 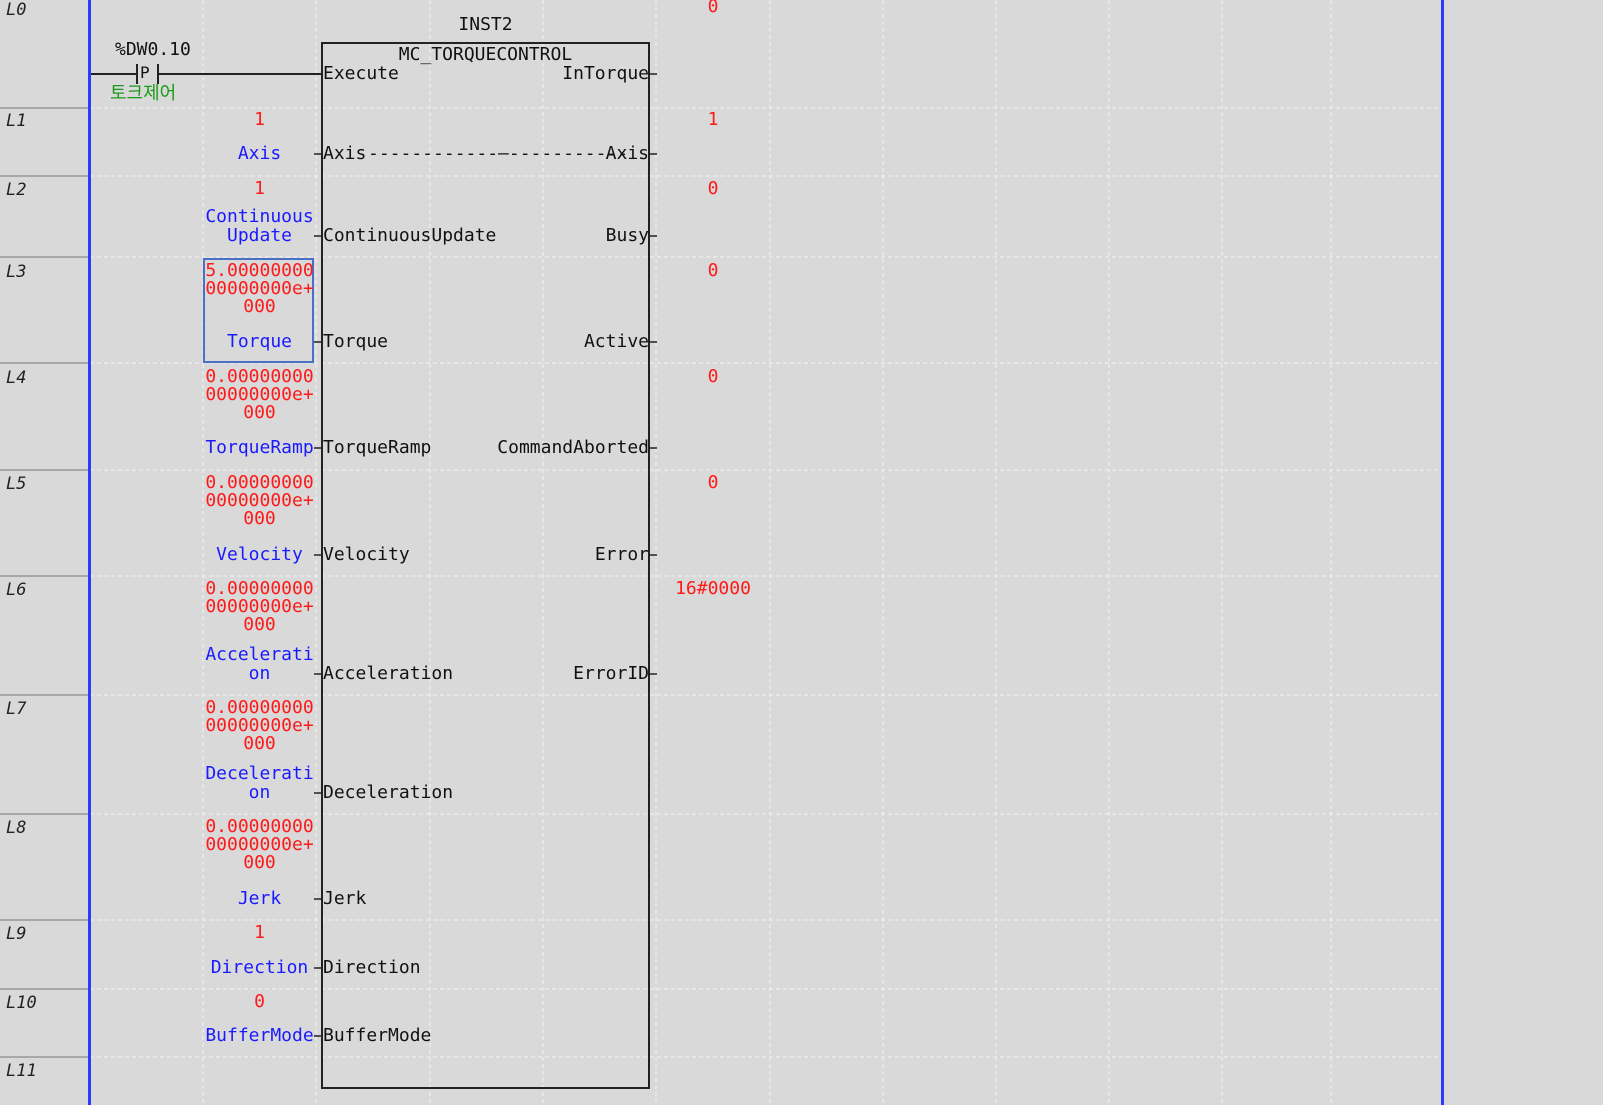 I want to click on line-label-l11: L11, so click(x=21, y=1071).